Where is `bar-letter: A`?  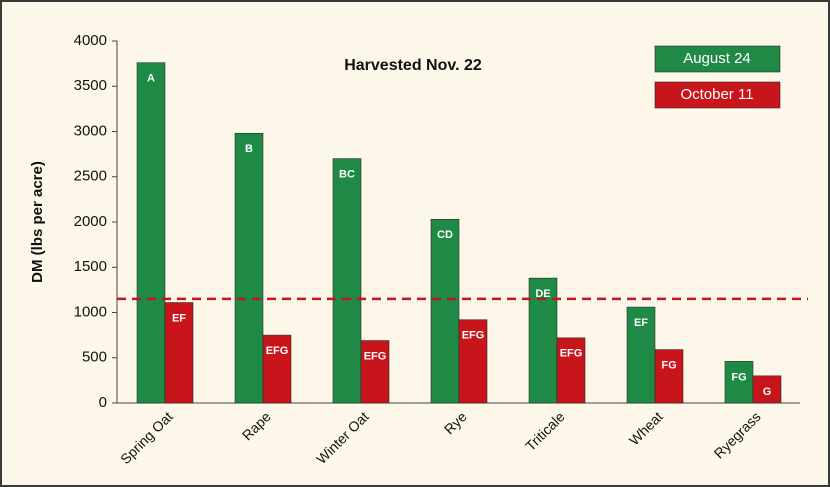 bar-letter: A is located at coordinates (151, 79).